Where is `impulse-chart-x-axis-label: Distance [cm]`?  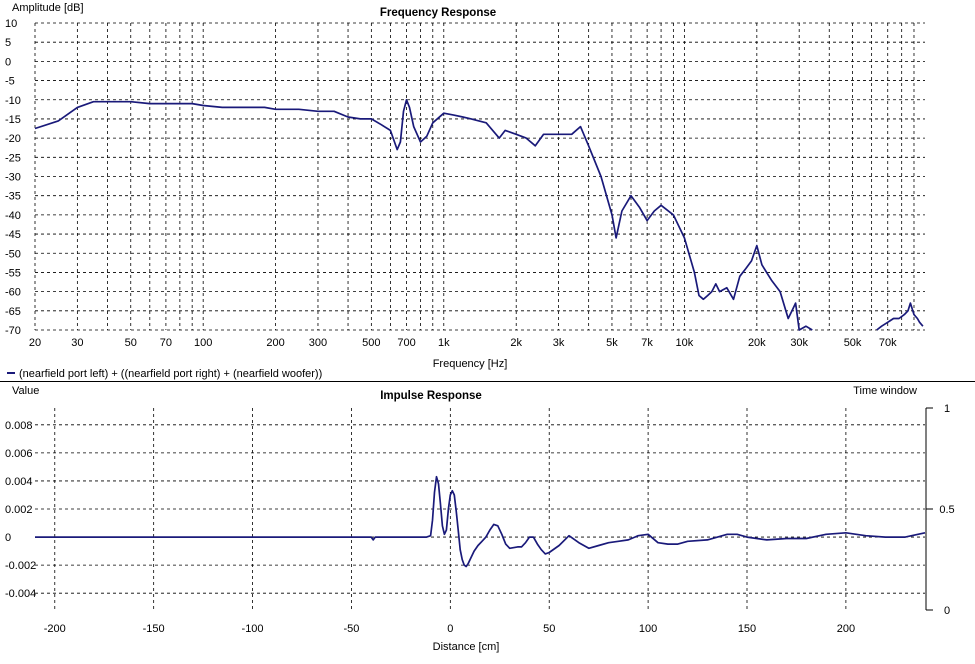
impulse-chart-x-axis-label: Distance [cm] is located at coordinates (466, 647).